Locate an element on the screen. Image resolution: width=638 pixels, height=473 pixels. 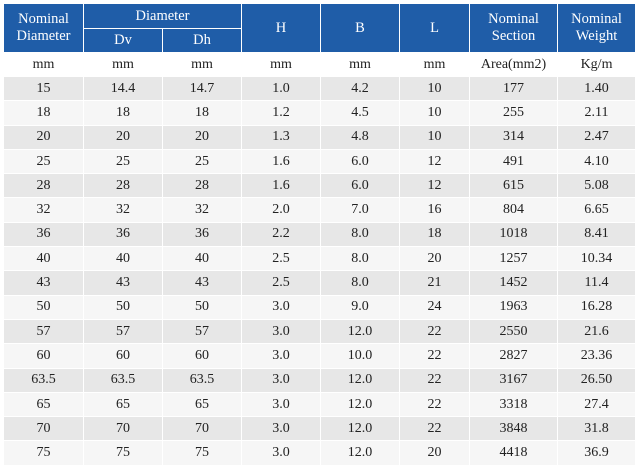
table-row: 36 36 36 2.2 8.0 18 1018 8.41 is located at coordinates (320, 234).